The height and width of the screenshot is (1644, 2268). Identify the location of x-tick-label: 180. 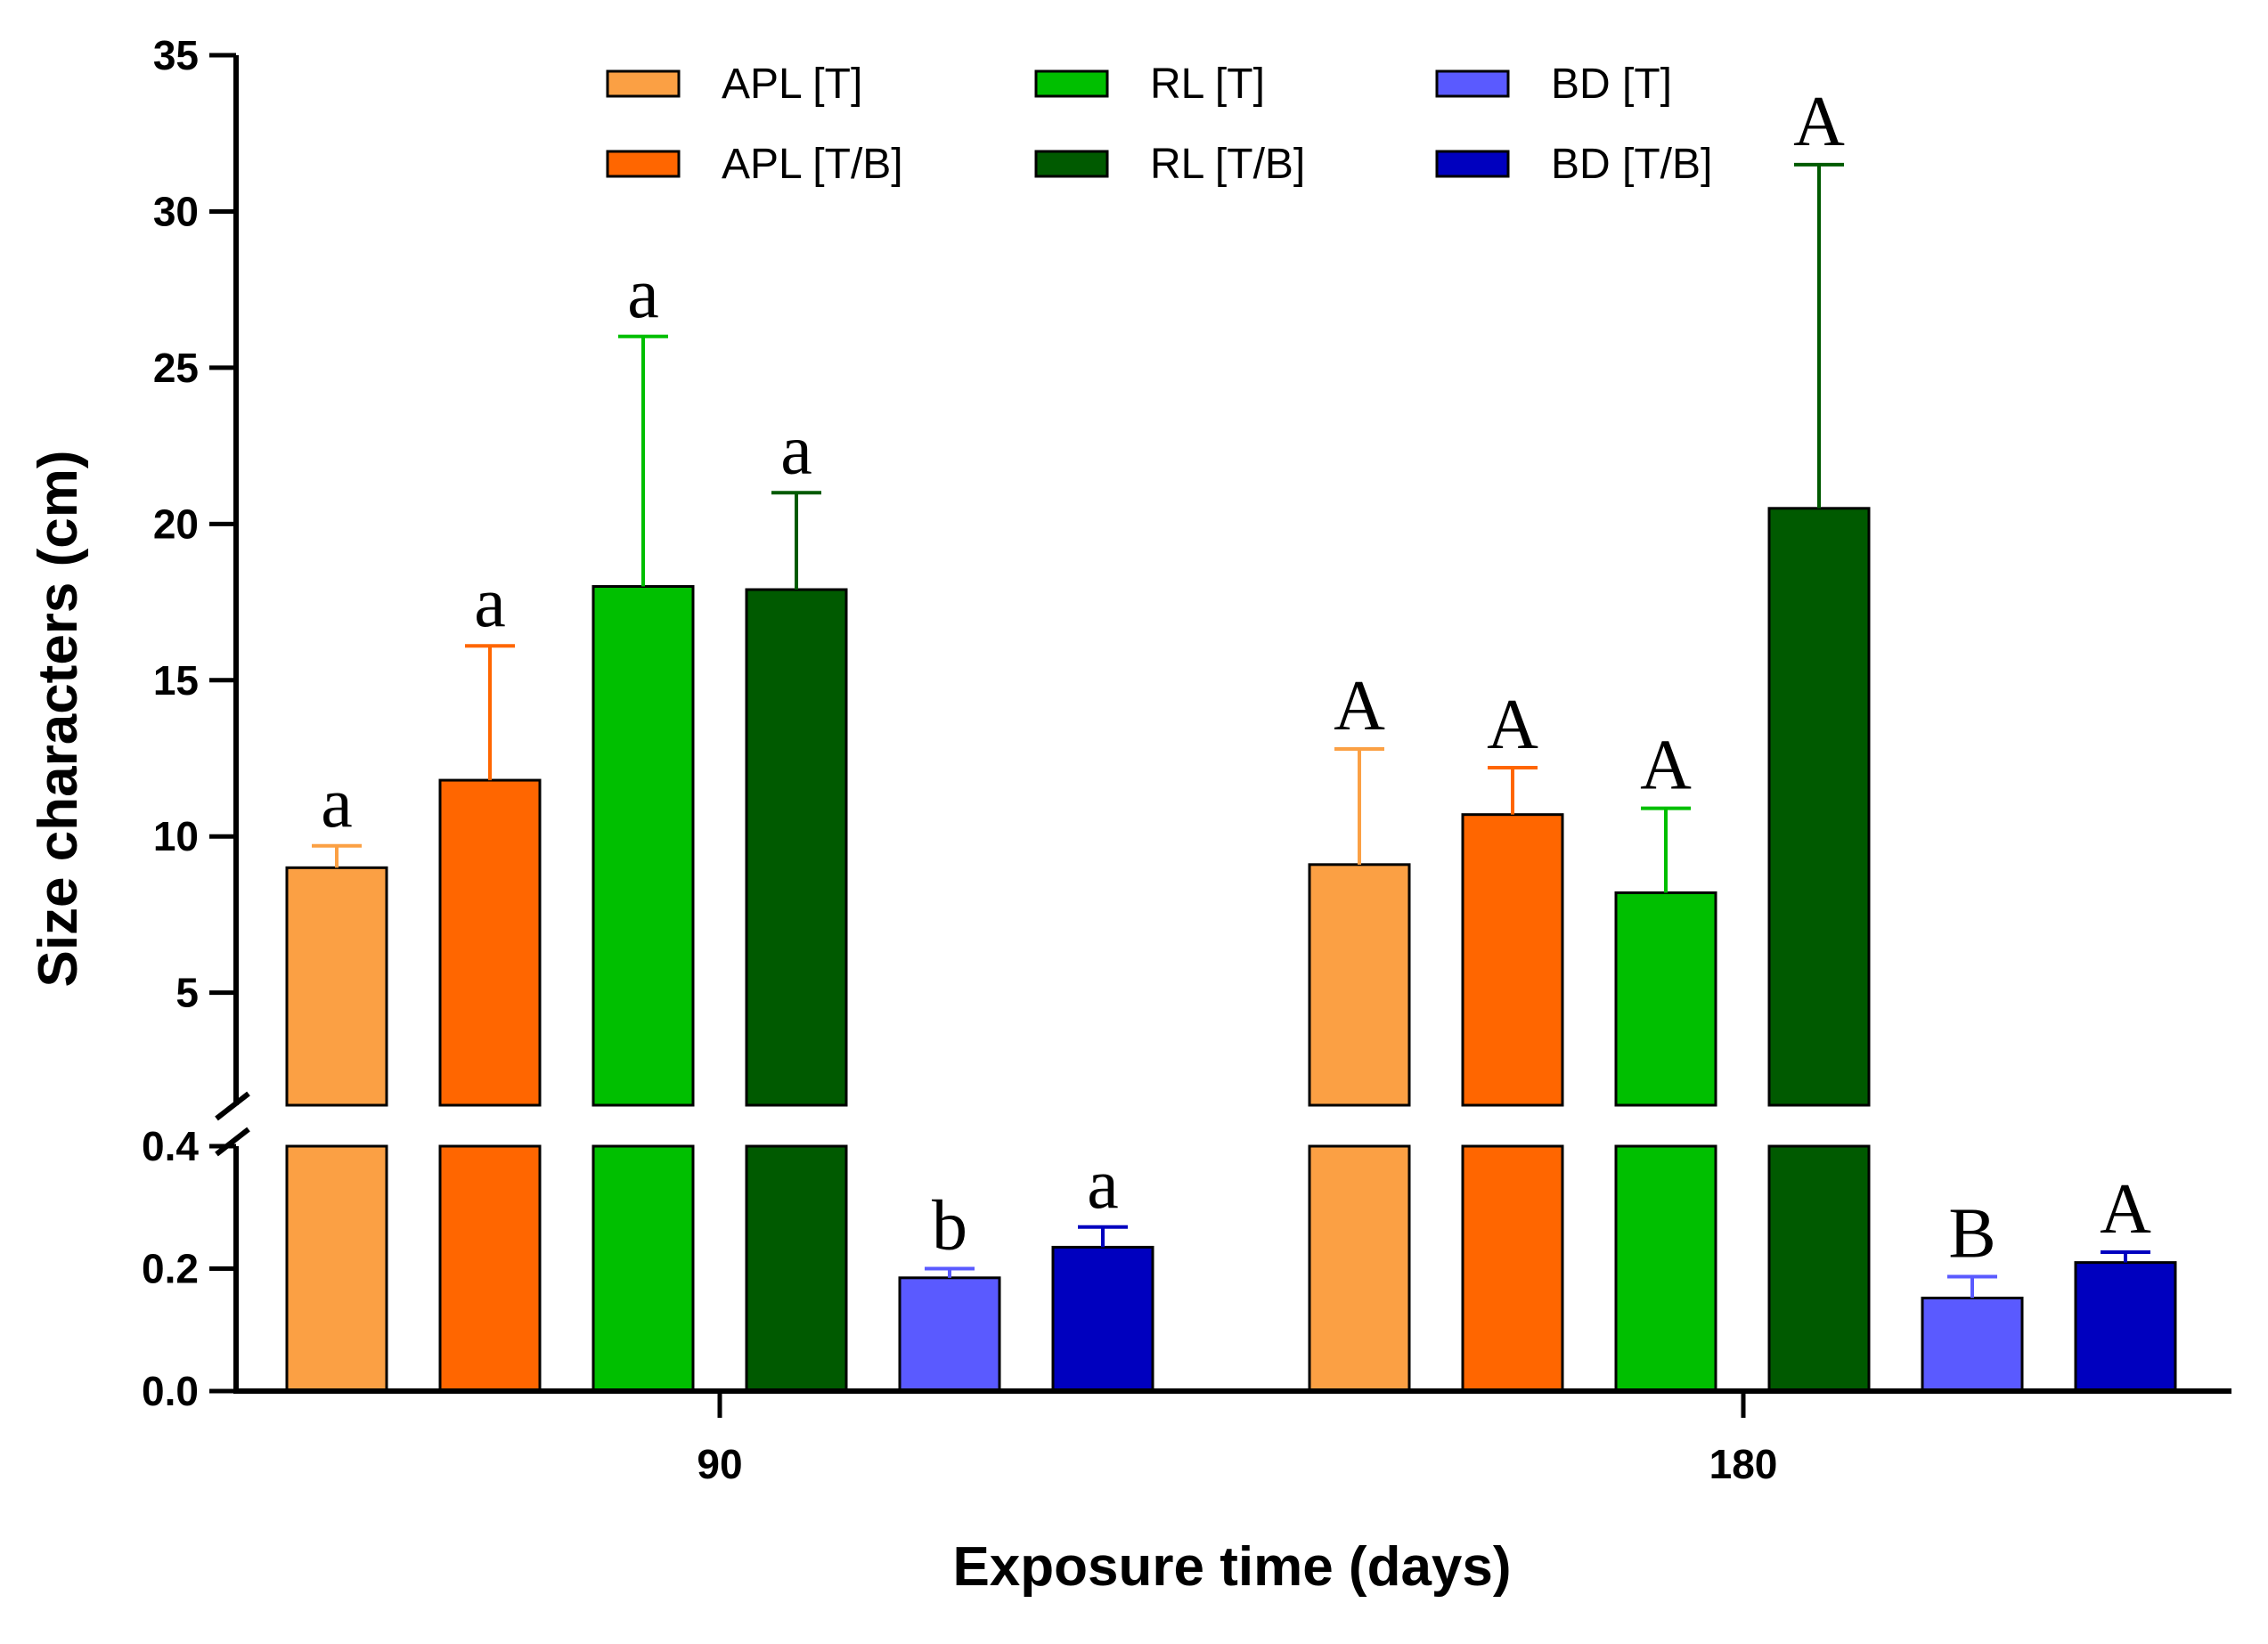
(1743, 1464).